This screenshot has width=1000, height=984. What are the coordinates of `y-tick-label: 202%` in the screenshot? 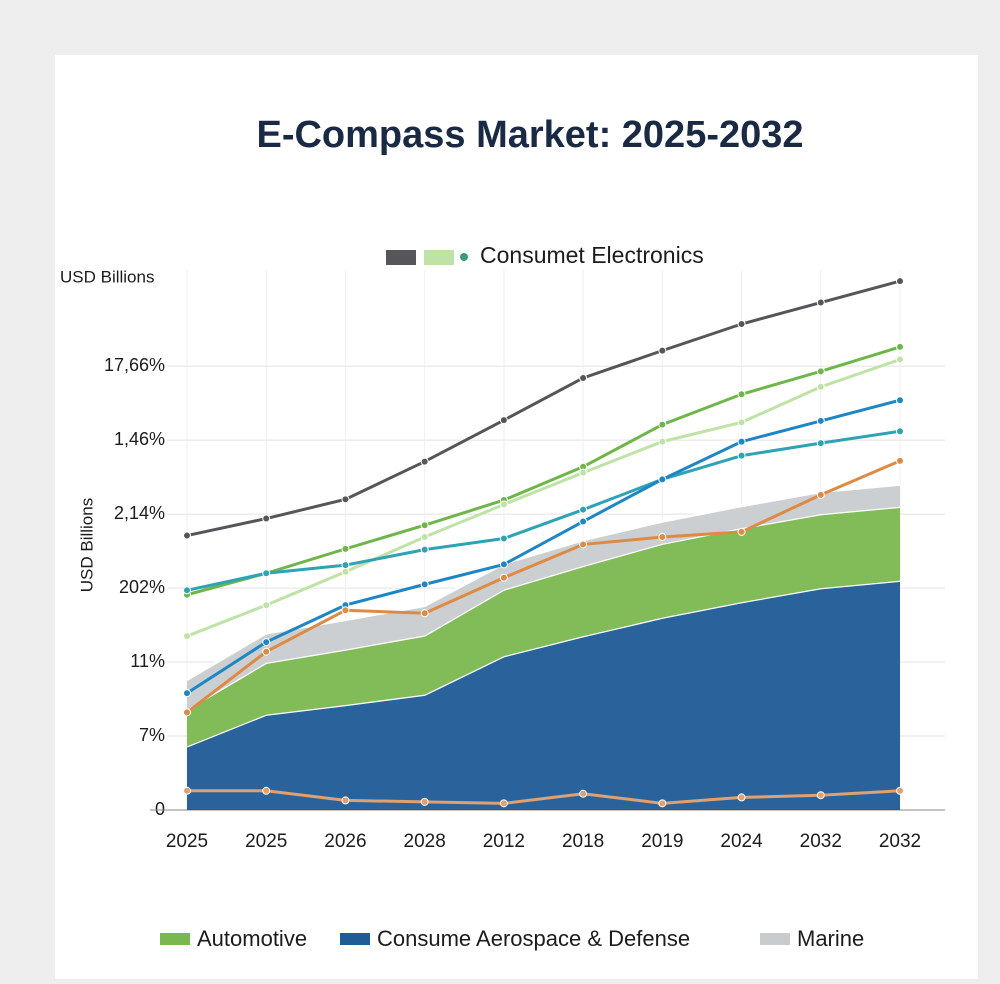 It's located at (142, 587).